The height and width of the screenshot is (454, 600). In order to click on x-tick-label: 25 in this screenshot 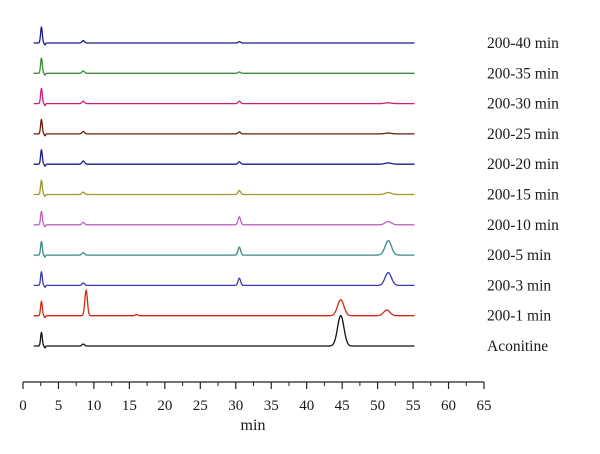, I will do `click(200, 406)`.